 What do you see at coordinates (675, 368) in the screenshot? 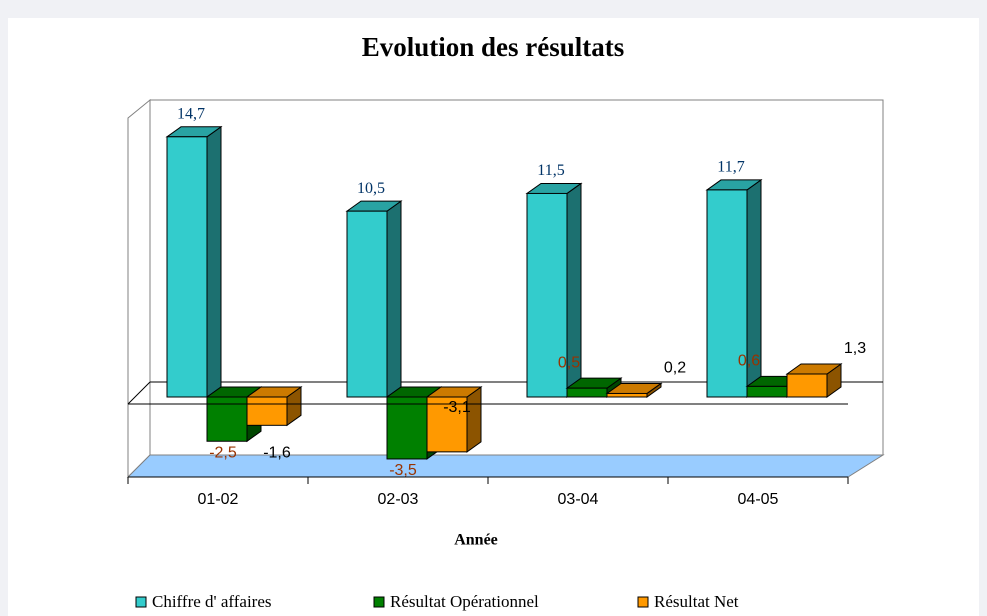
I see `value-label: 0,2` at bounding box center [675, 368].